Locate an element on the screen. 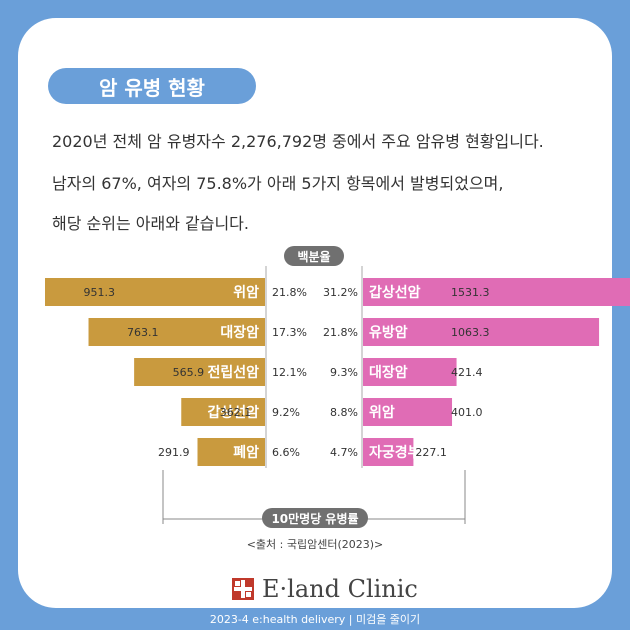 The width and height of the screenshot is (630, 630). percent-left-1: 21.8% is located at coordinates (289, 292).